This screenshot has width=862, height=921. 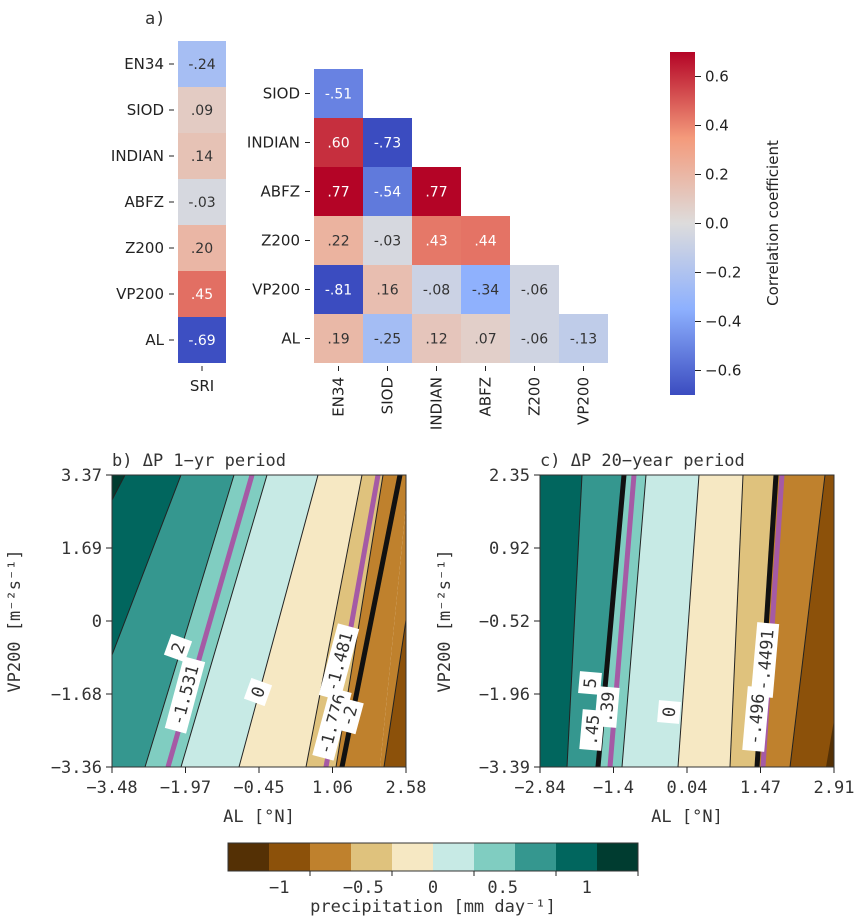 I want to click on contour-label: 5, so click(x=591, y=683).